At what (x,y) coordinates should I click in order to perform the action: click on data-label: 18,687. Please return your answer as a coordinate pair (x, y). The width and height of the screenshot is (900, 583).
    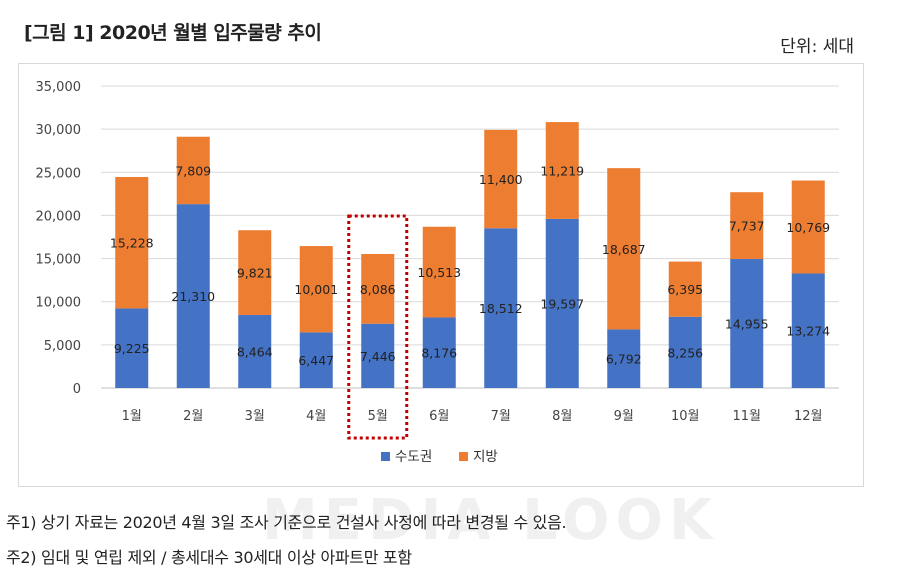
    Looking at the image, I should click on (624, 249).